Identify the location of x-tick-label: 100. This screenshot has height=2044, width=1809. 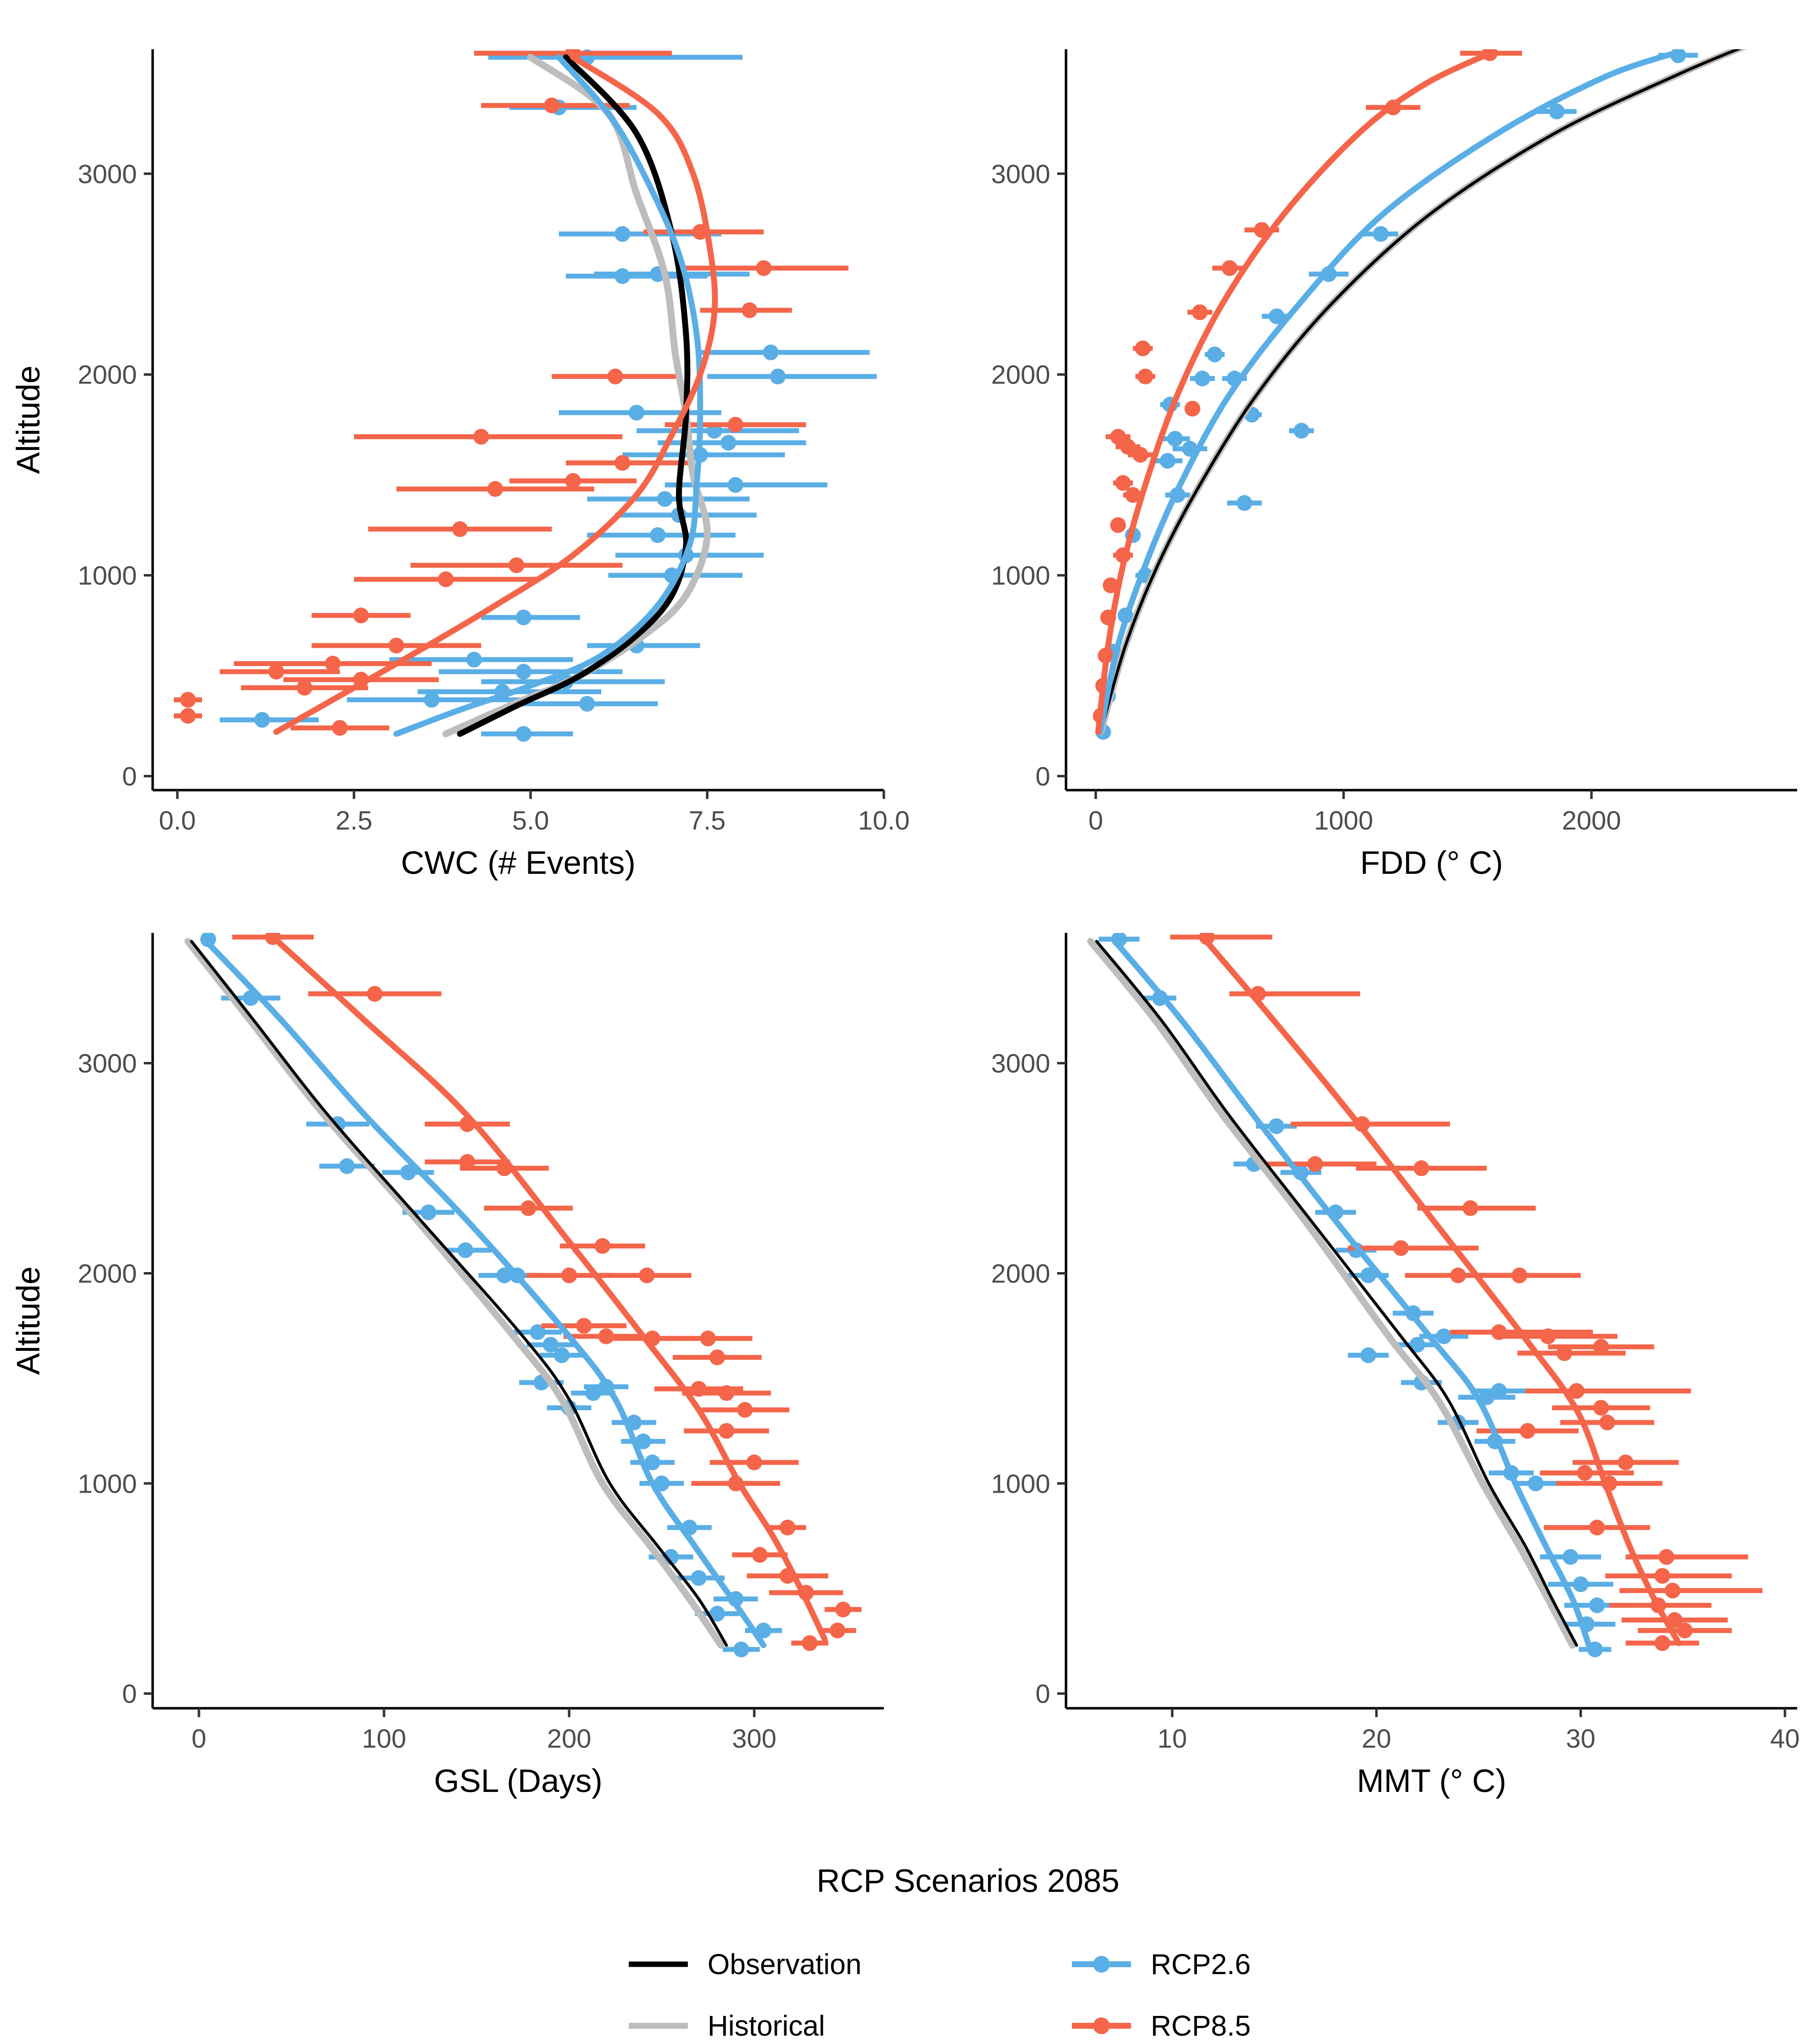
(384, 1739).